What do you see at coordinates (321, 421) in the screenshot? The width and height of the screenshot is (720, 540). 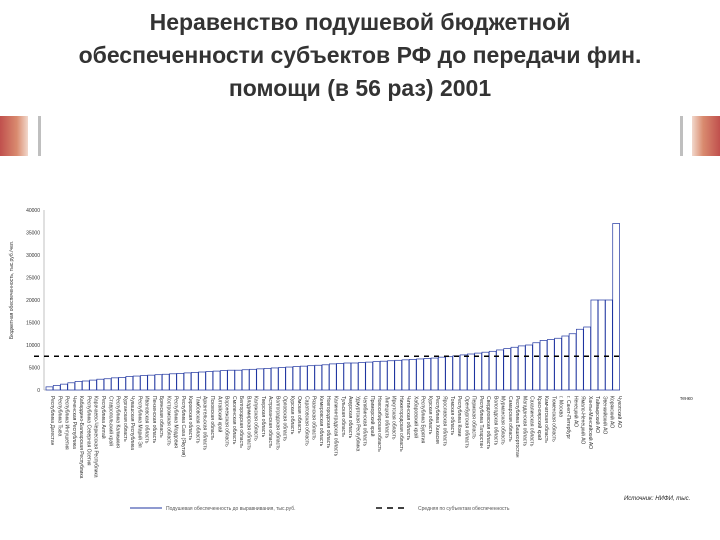 I see `x-tick-label: Кемеровская область` at bounding box center [321, 421].